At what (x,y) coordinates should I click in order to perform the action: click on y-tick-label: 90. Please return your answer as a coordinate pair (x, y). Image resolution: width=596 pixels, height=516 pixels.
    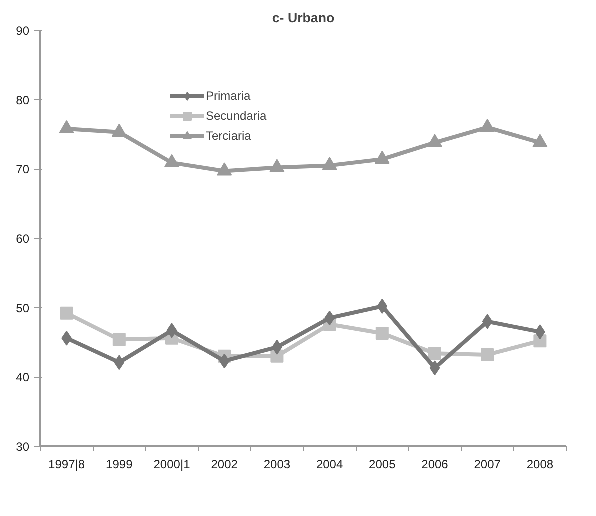
    Looking at the image, I should click on (23, 31).